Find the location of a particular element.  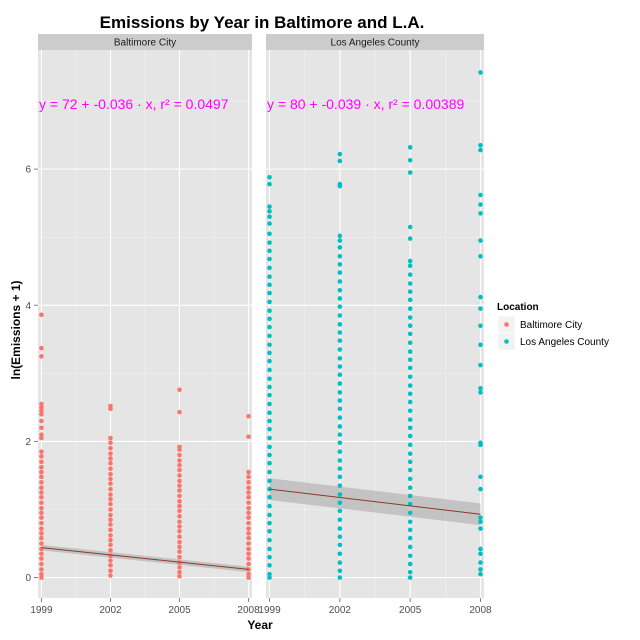

chart-title: Emissions by Year in Baltimore and L.A. is located at coordinates (262, 22).